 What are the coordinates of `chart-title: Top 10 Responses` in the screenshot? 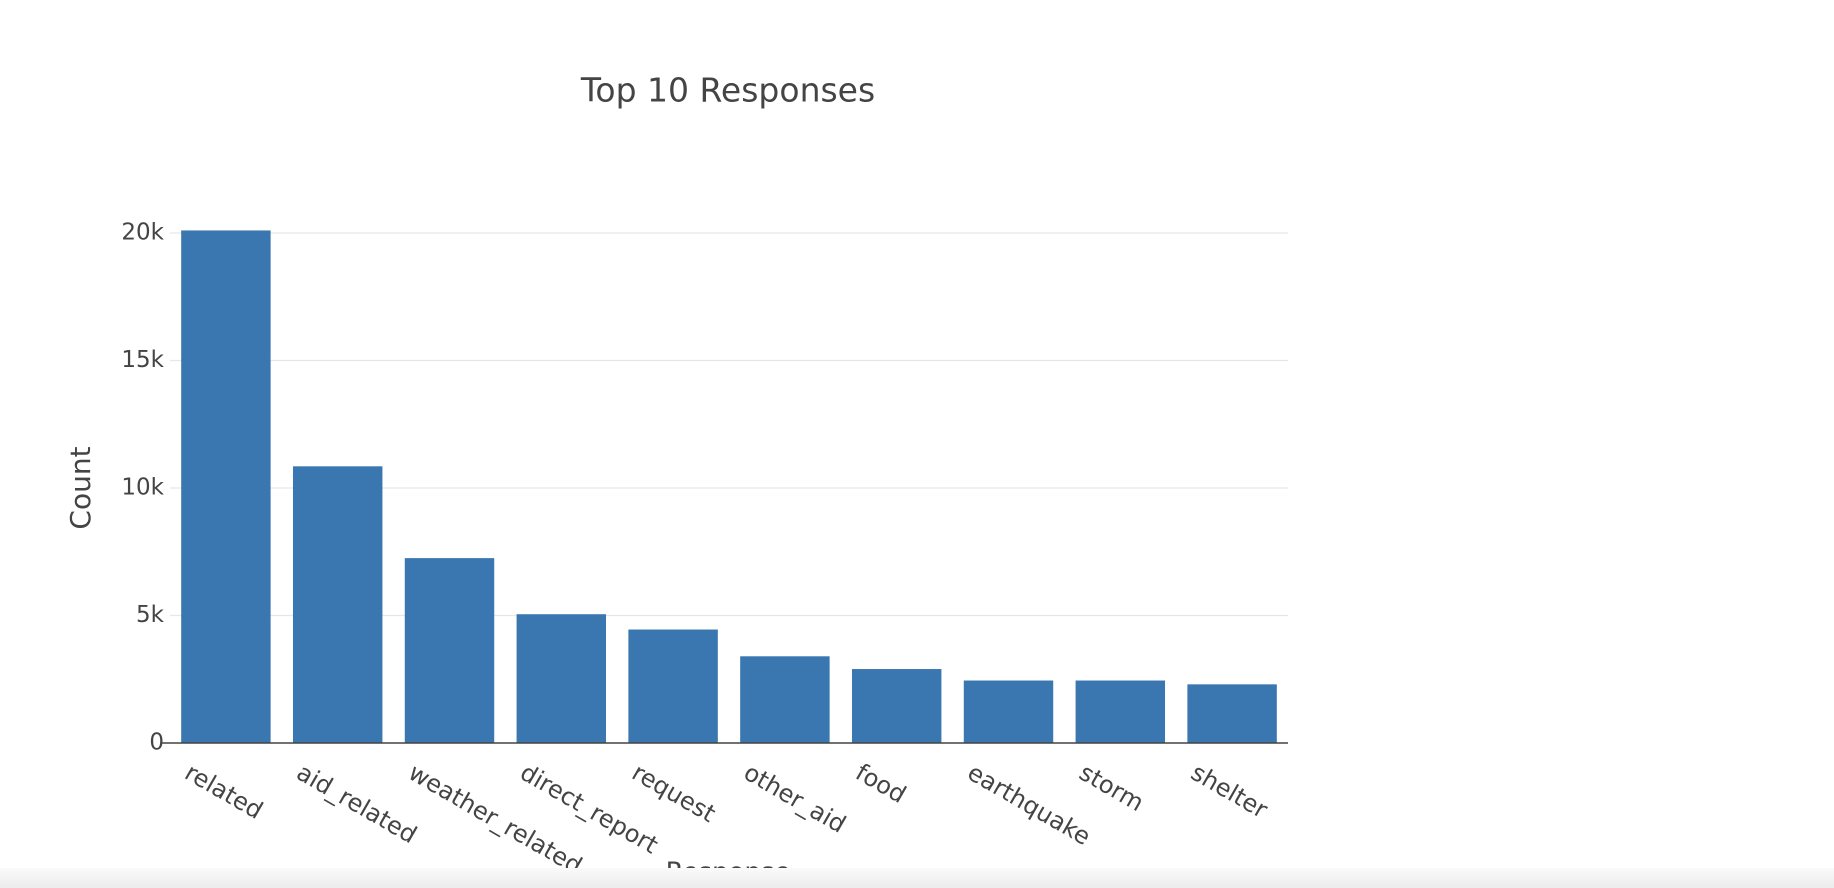 It's located at (727, 90).